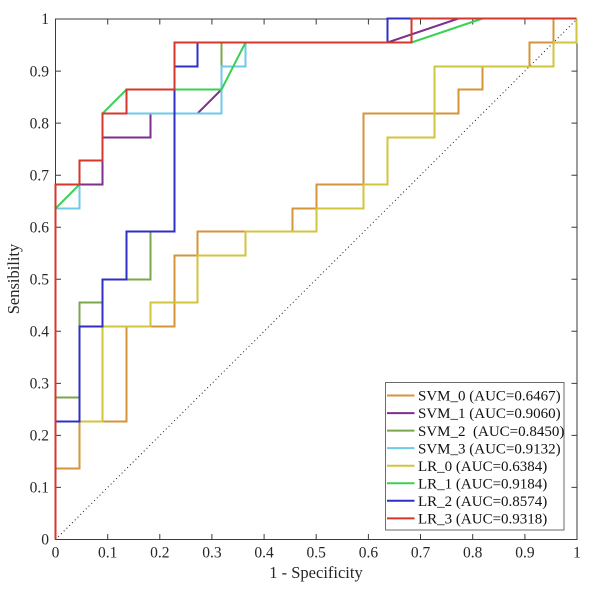 The image size is (600, 595). Describe the element at coordinates (482, 467) in the screenshot. I see `svg-text: LR_0 (AUC=0.6384)` at that location.